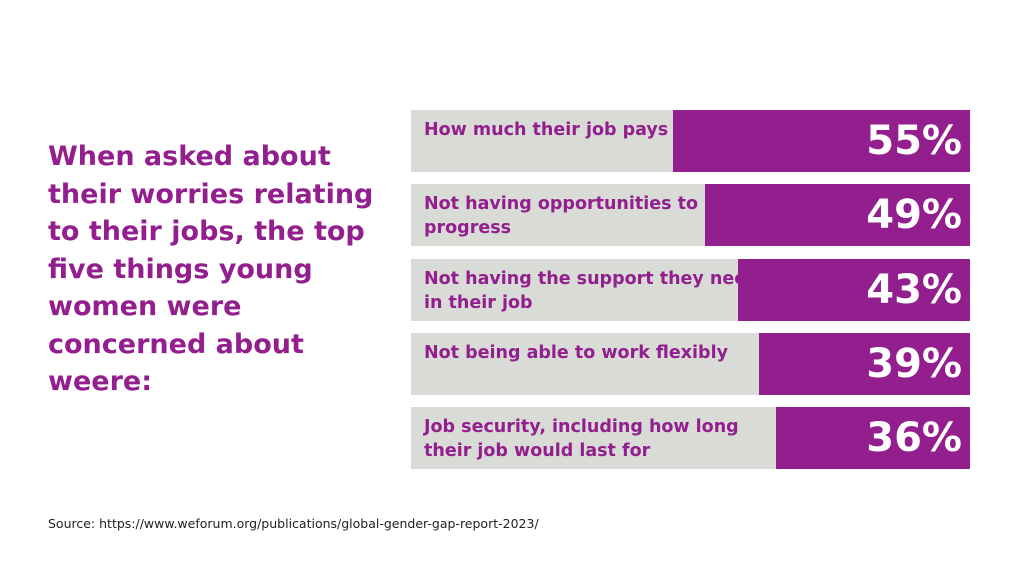  Describe the element at coordinates (914, 438) in the screenshot. I see `value-label: 36%` at that location.